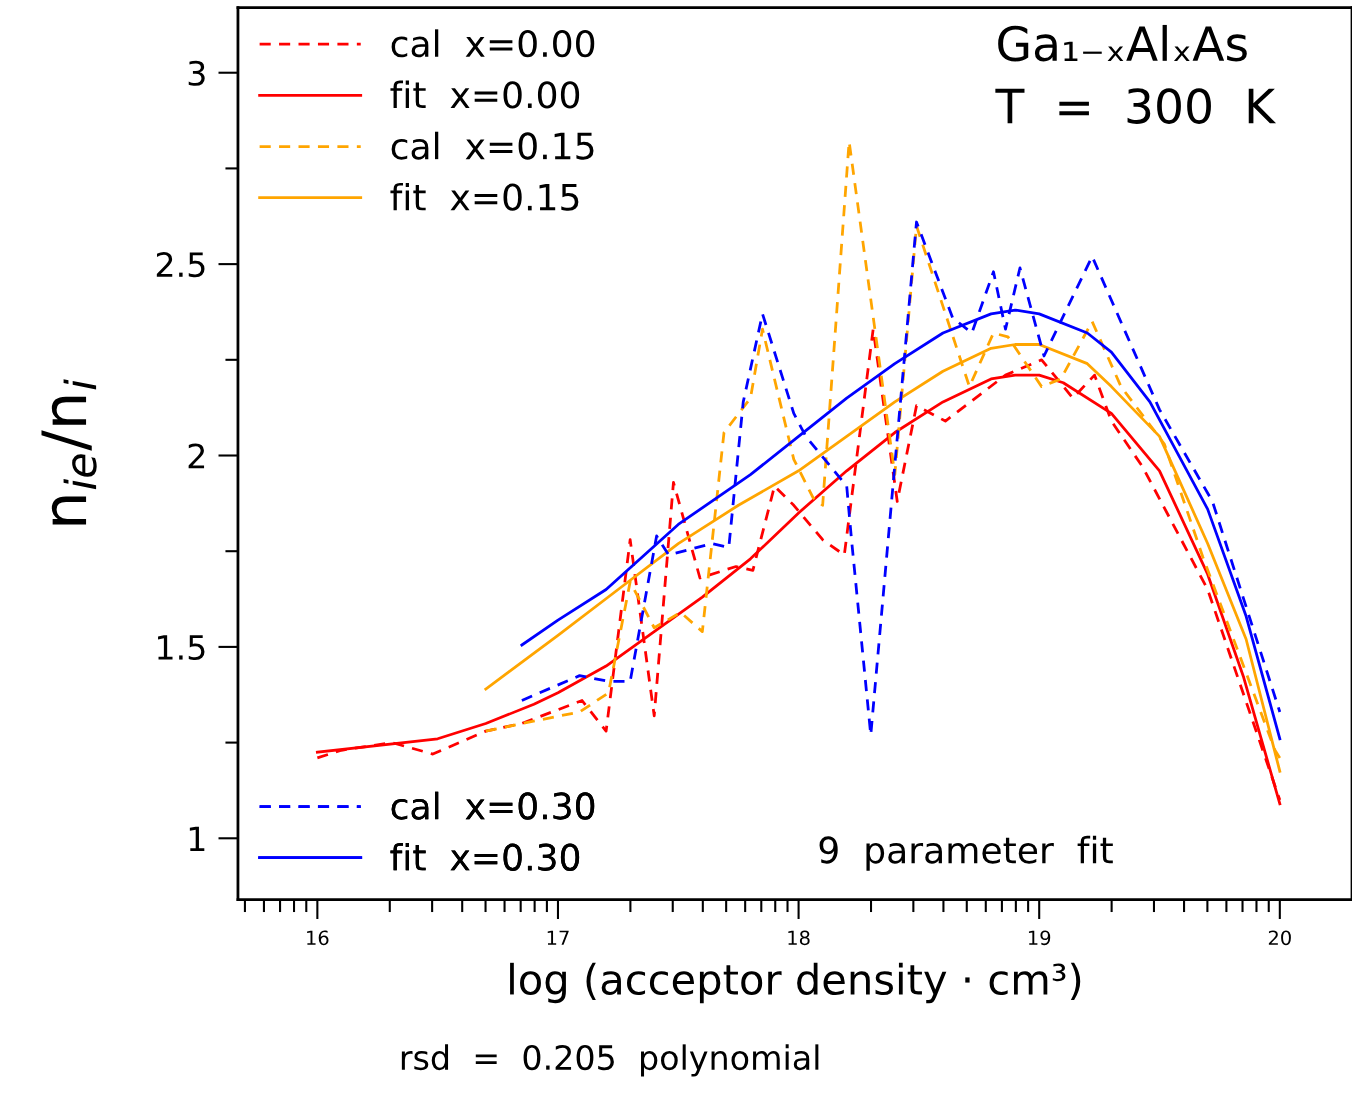 This screenshot has height=1093, width=1352. Describe the element at coordinates (493, 805) in the screenshot. I see `legend-label: cal x=0.30` at that location.